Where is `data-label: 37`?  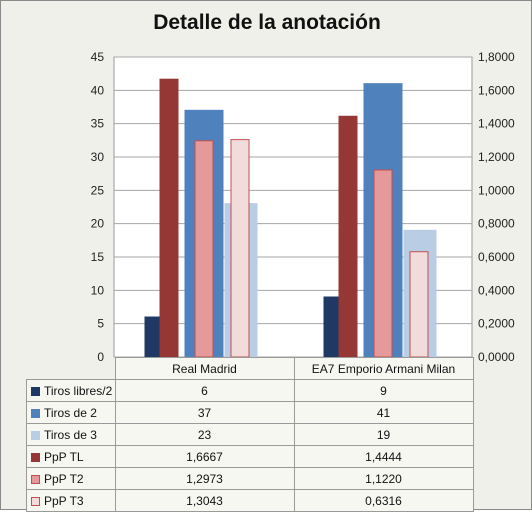 data-label: 37 is located at coordinates (204, 412).